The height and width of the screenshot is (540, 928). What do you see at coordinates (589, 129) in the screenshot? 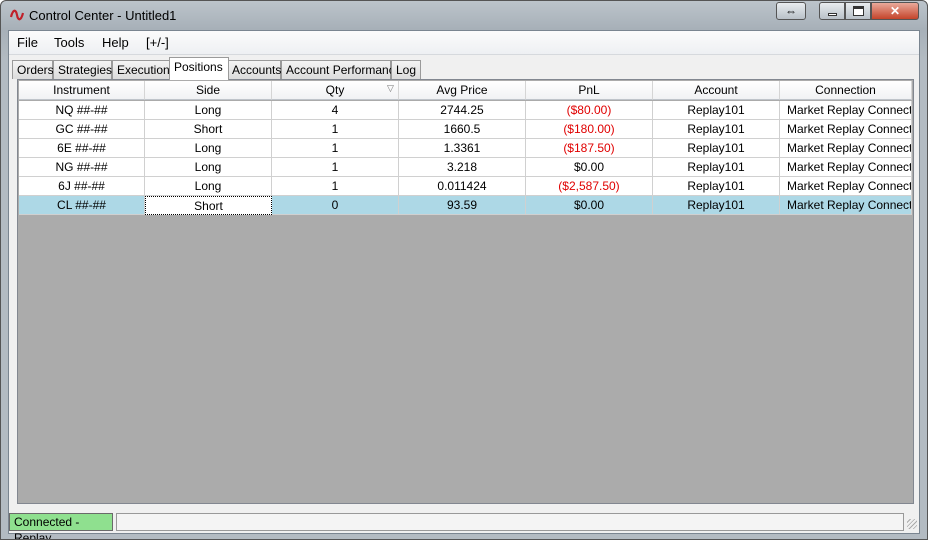
I see `cell: ($180.00)` at bounding box center [589, 129].